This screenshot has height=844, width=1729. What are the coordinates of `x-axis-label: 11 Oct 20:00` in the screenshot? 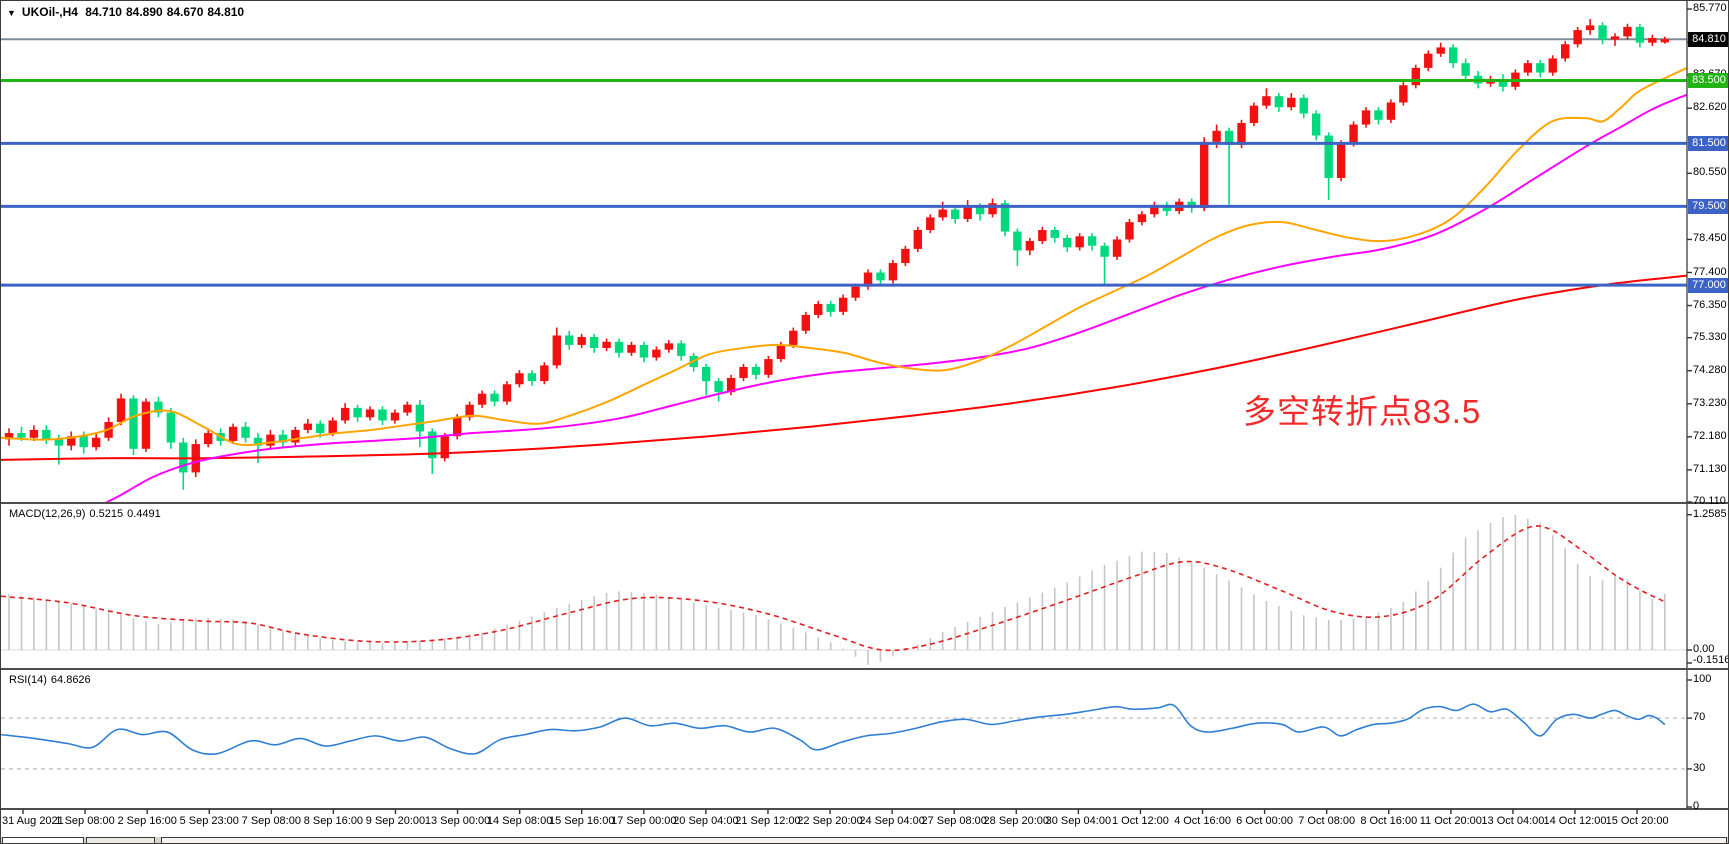 It's located at (1450, 821).